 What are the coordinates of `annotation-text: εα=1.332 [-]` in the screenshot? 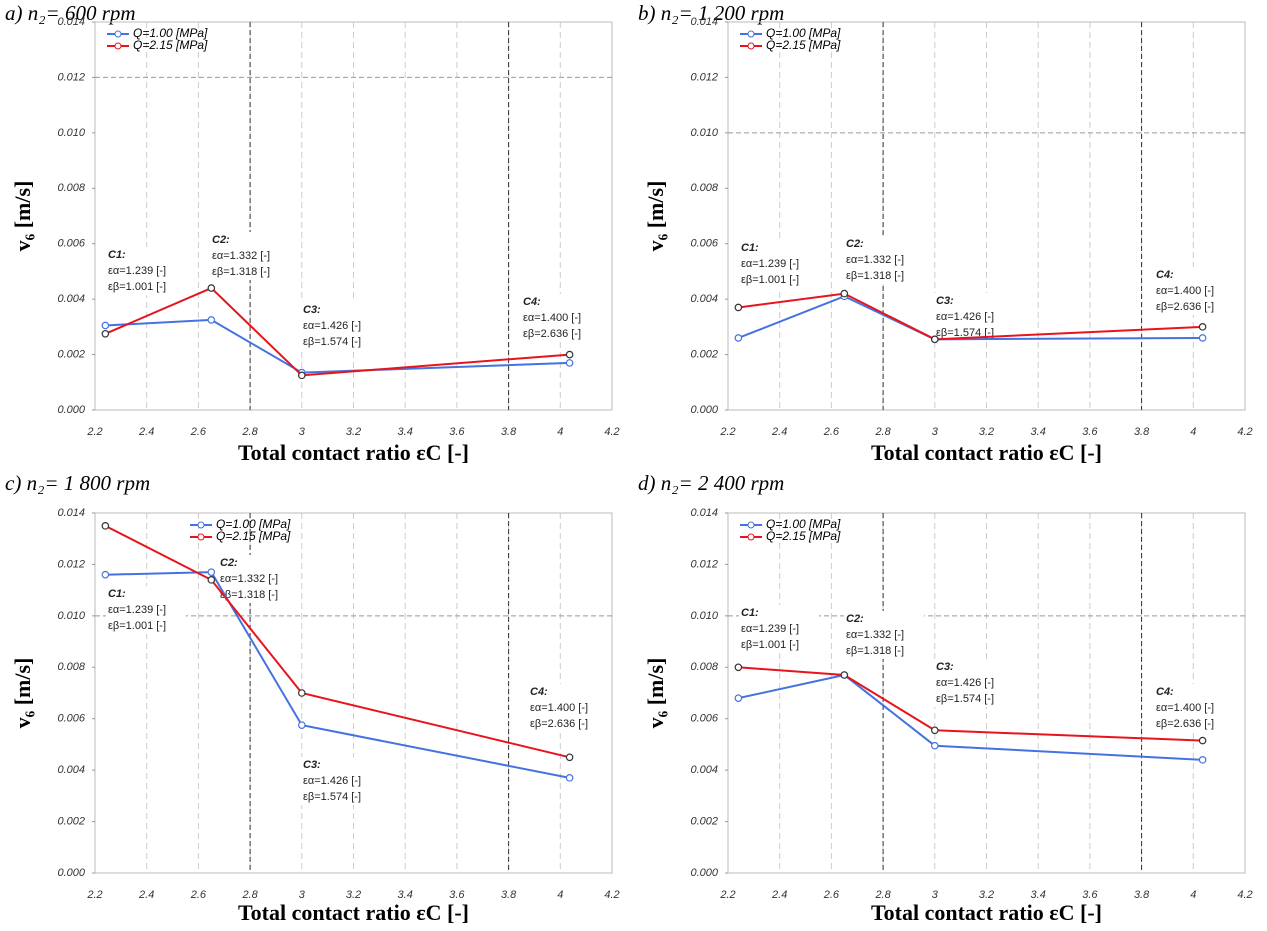 It's located at (875, 260).